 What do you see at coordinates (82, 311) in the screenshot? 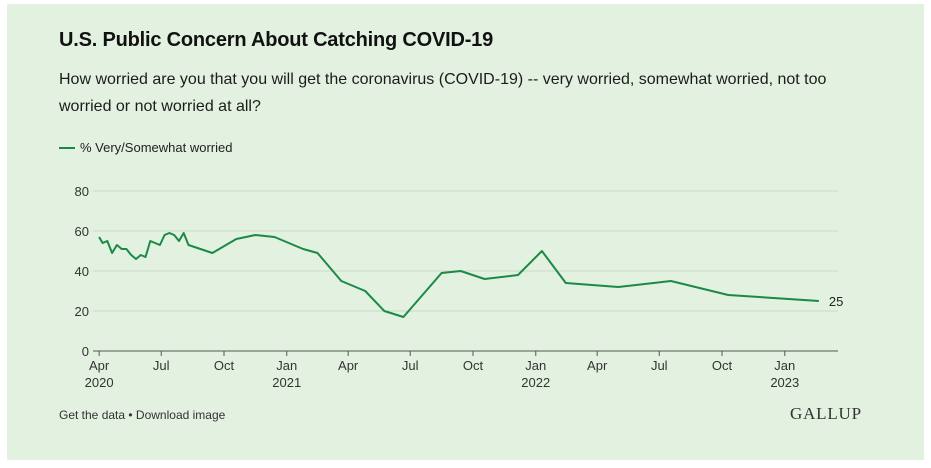
I see `y-tick-label: 20` at bounding box center [82, 311].